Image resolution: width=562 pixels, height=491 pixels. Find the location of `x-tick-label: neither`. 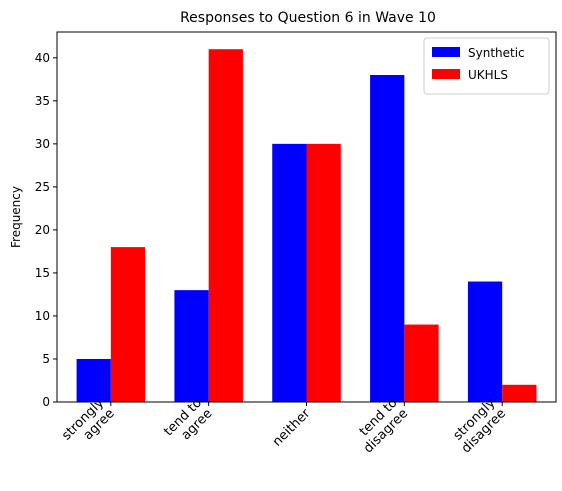

x-tick-label: neither is located at coordinates (292, 428).